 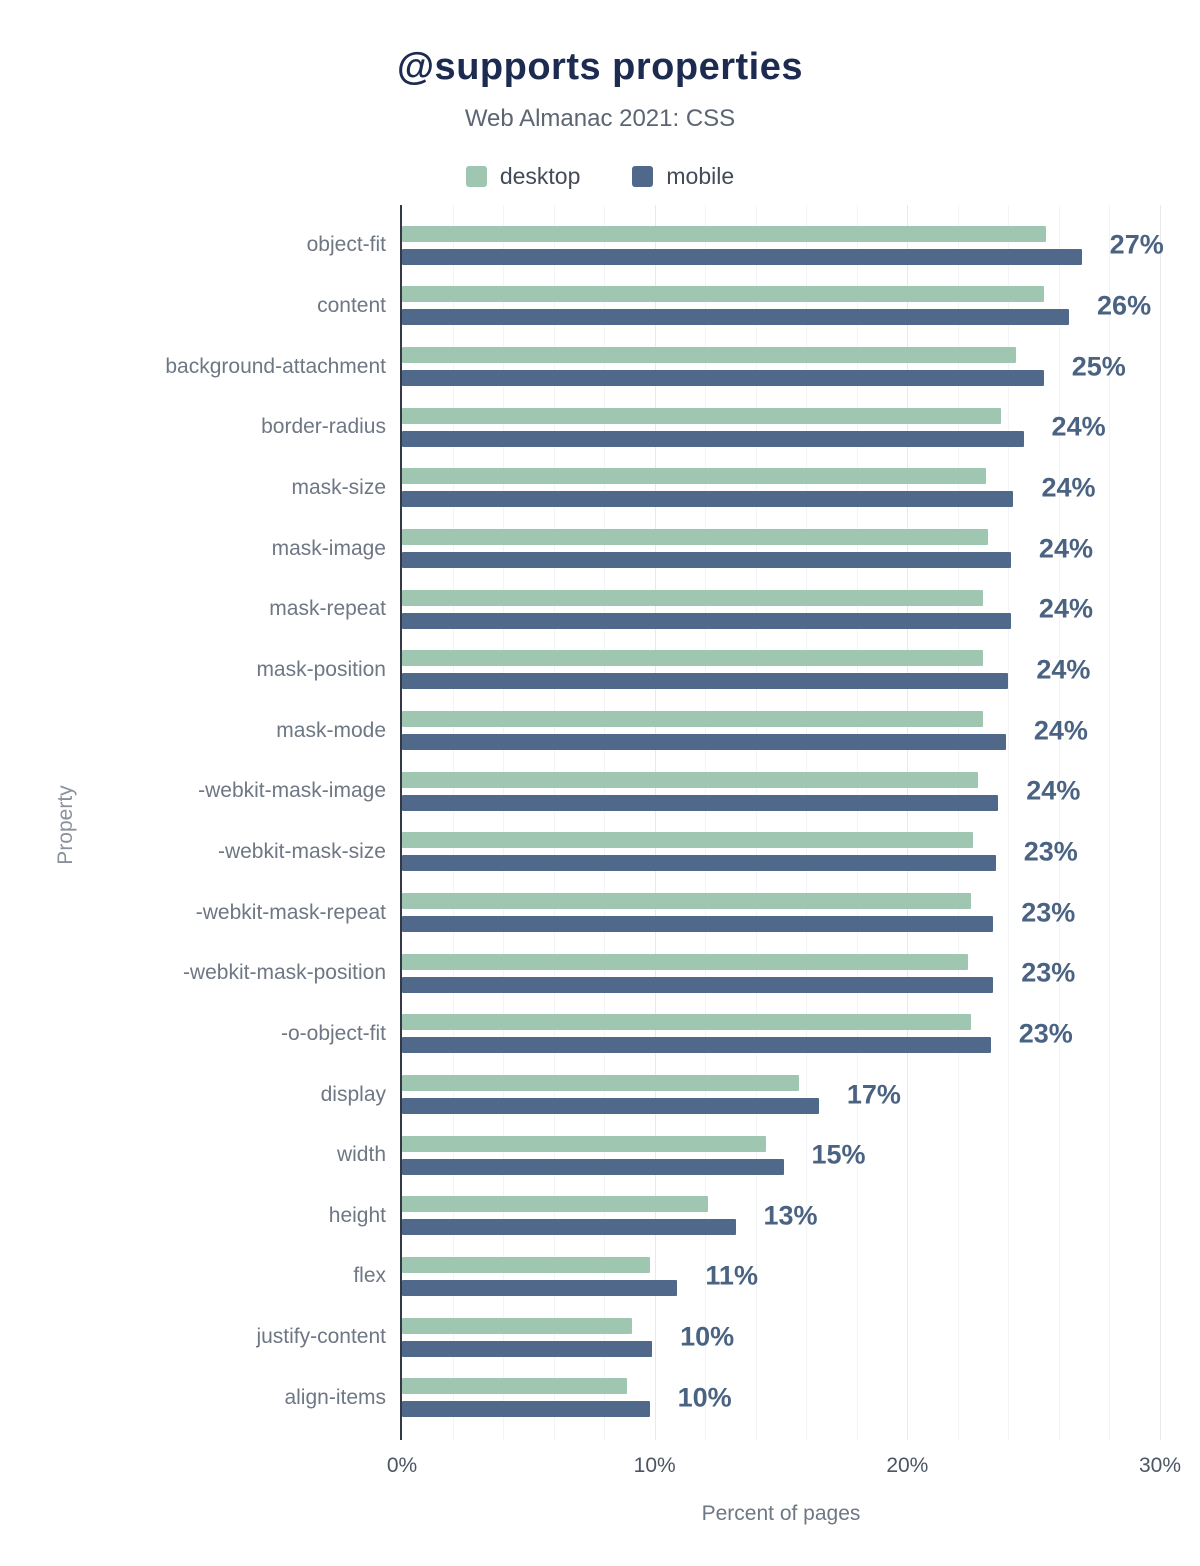 What do you see at coordinates (321, 669) in the screenshot?
I see `category-label: mask-position` at bounding box center [321, 669].